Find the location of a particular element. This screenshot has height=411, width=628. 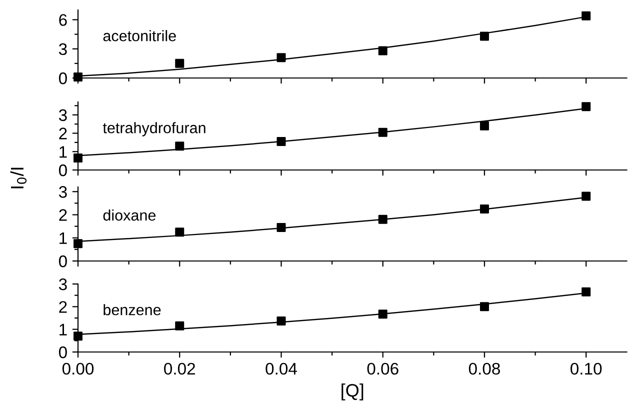

annotation: benzene is located at coordinates (132, 310).